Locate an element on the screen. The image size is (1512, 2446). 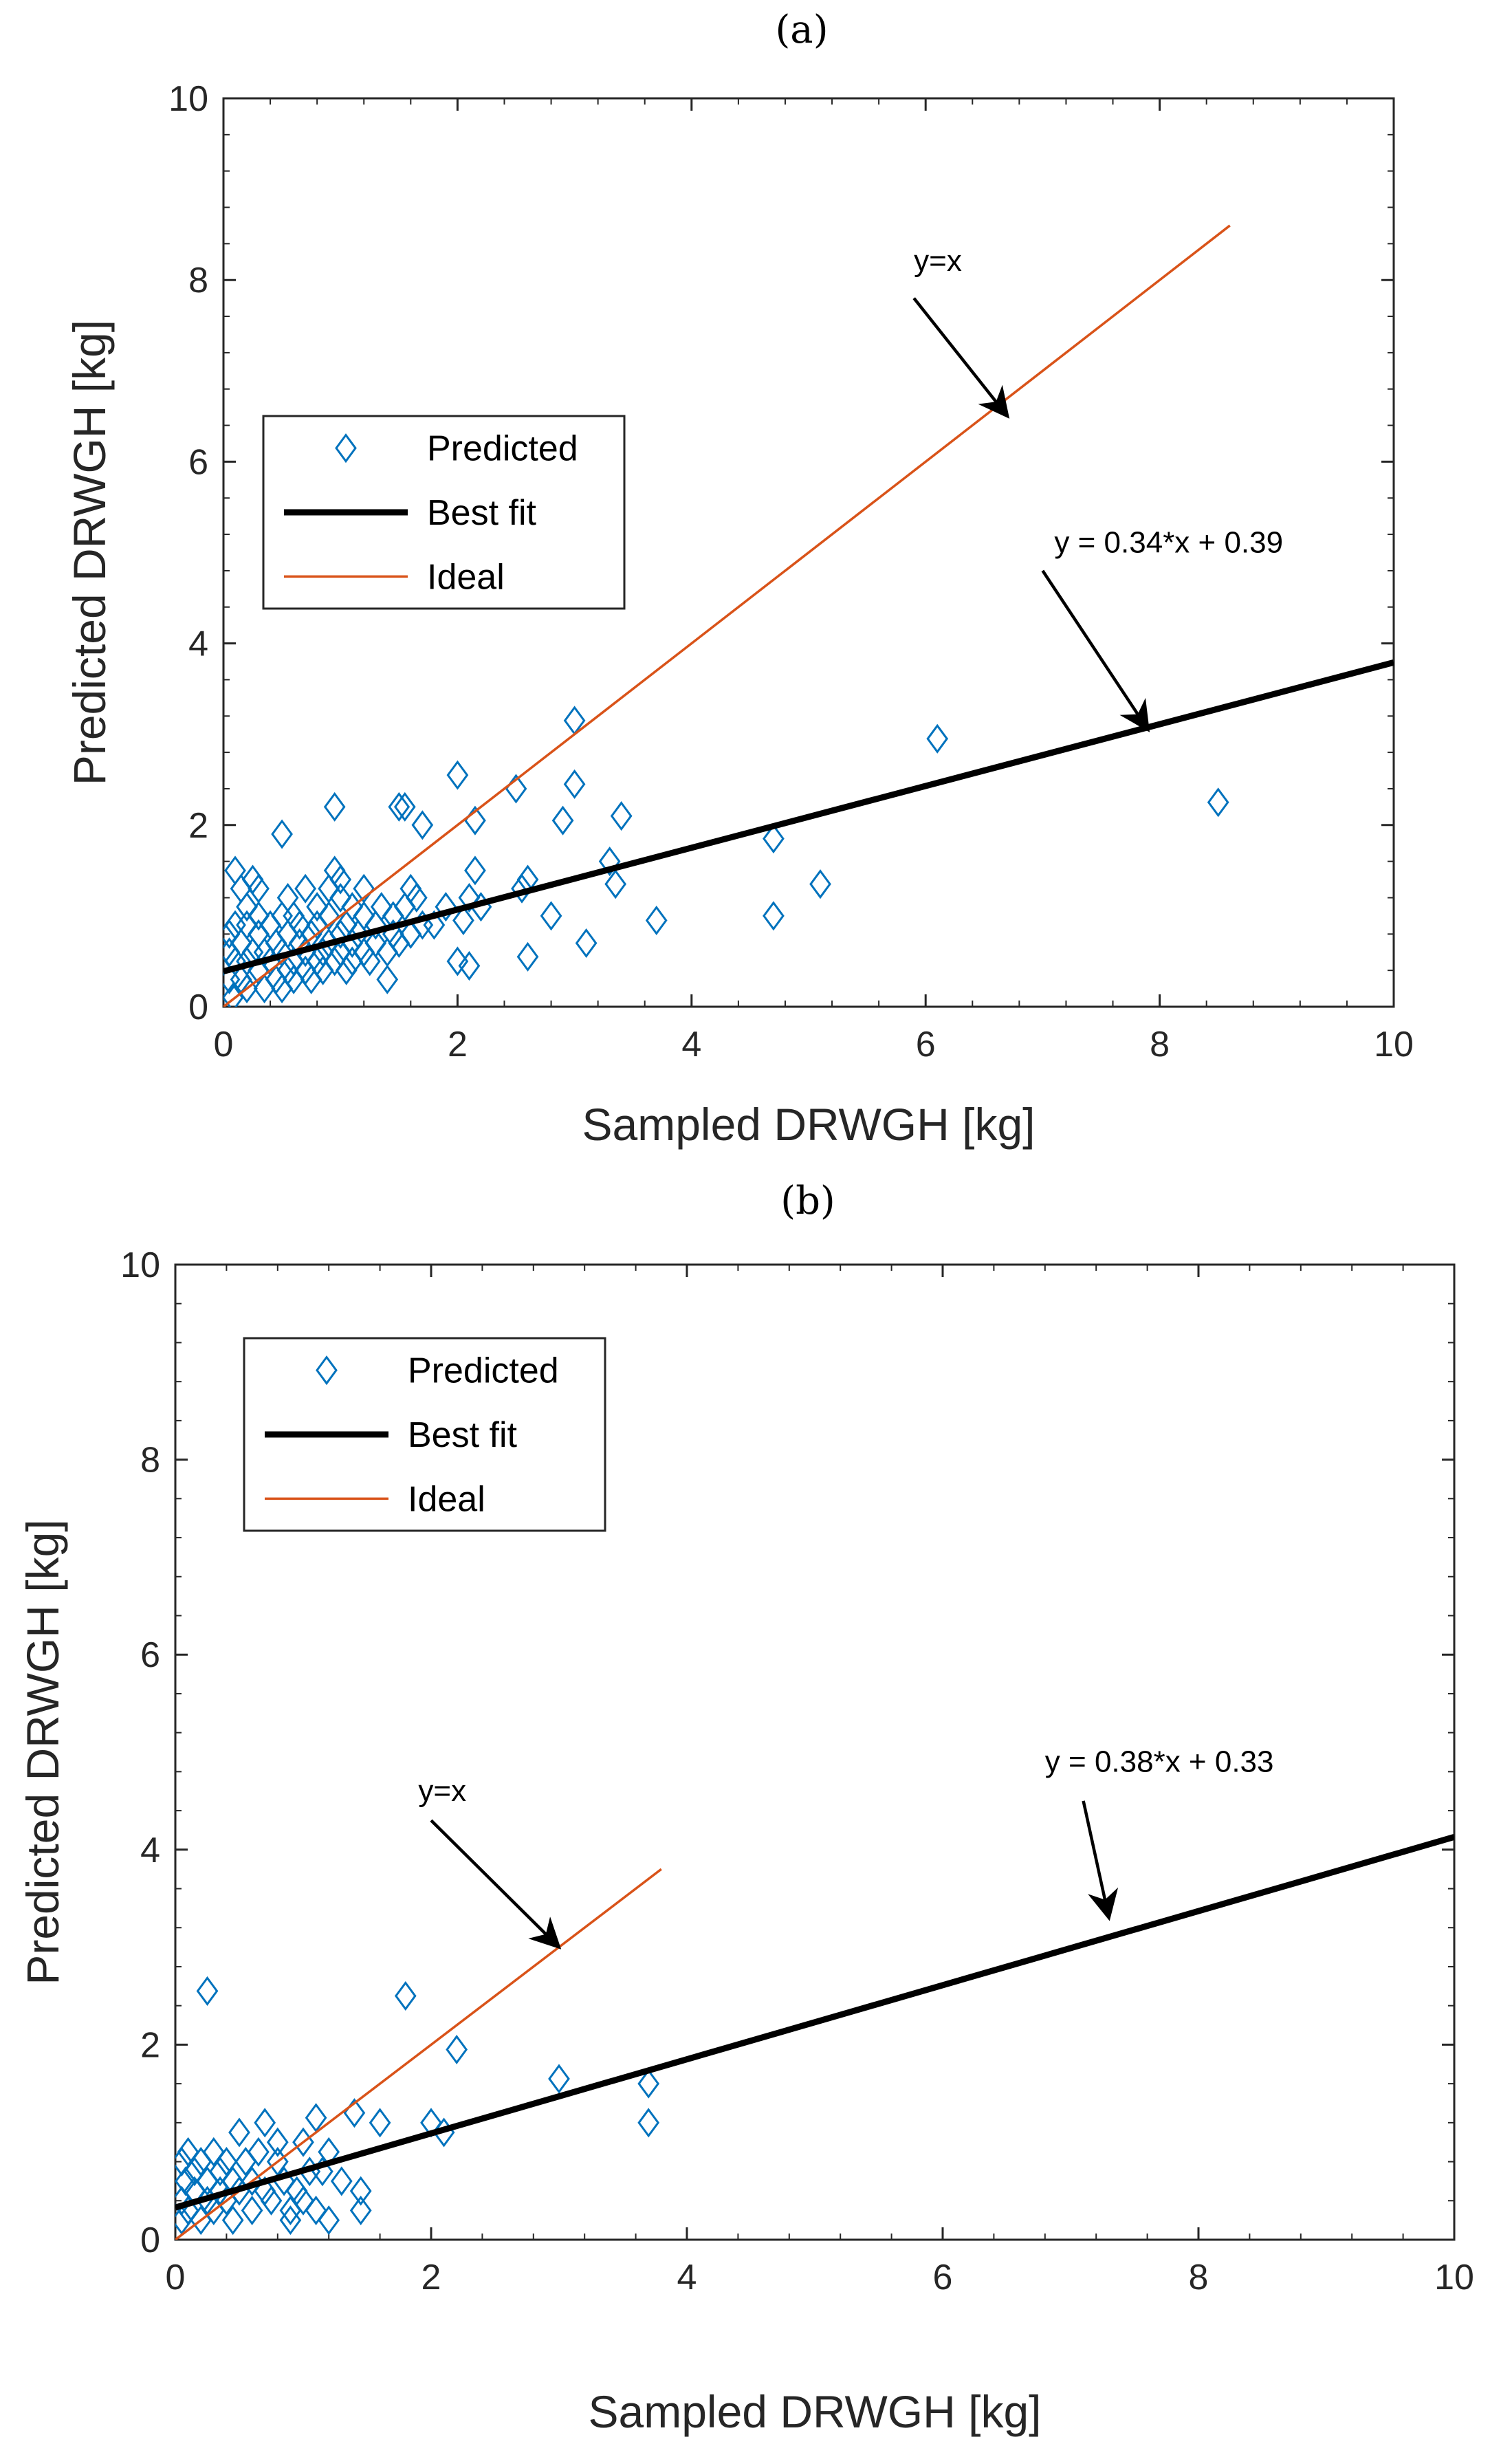
annotation-text: y = 0.38*x + 0.33 is located at coordinates (1159, 1761).